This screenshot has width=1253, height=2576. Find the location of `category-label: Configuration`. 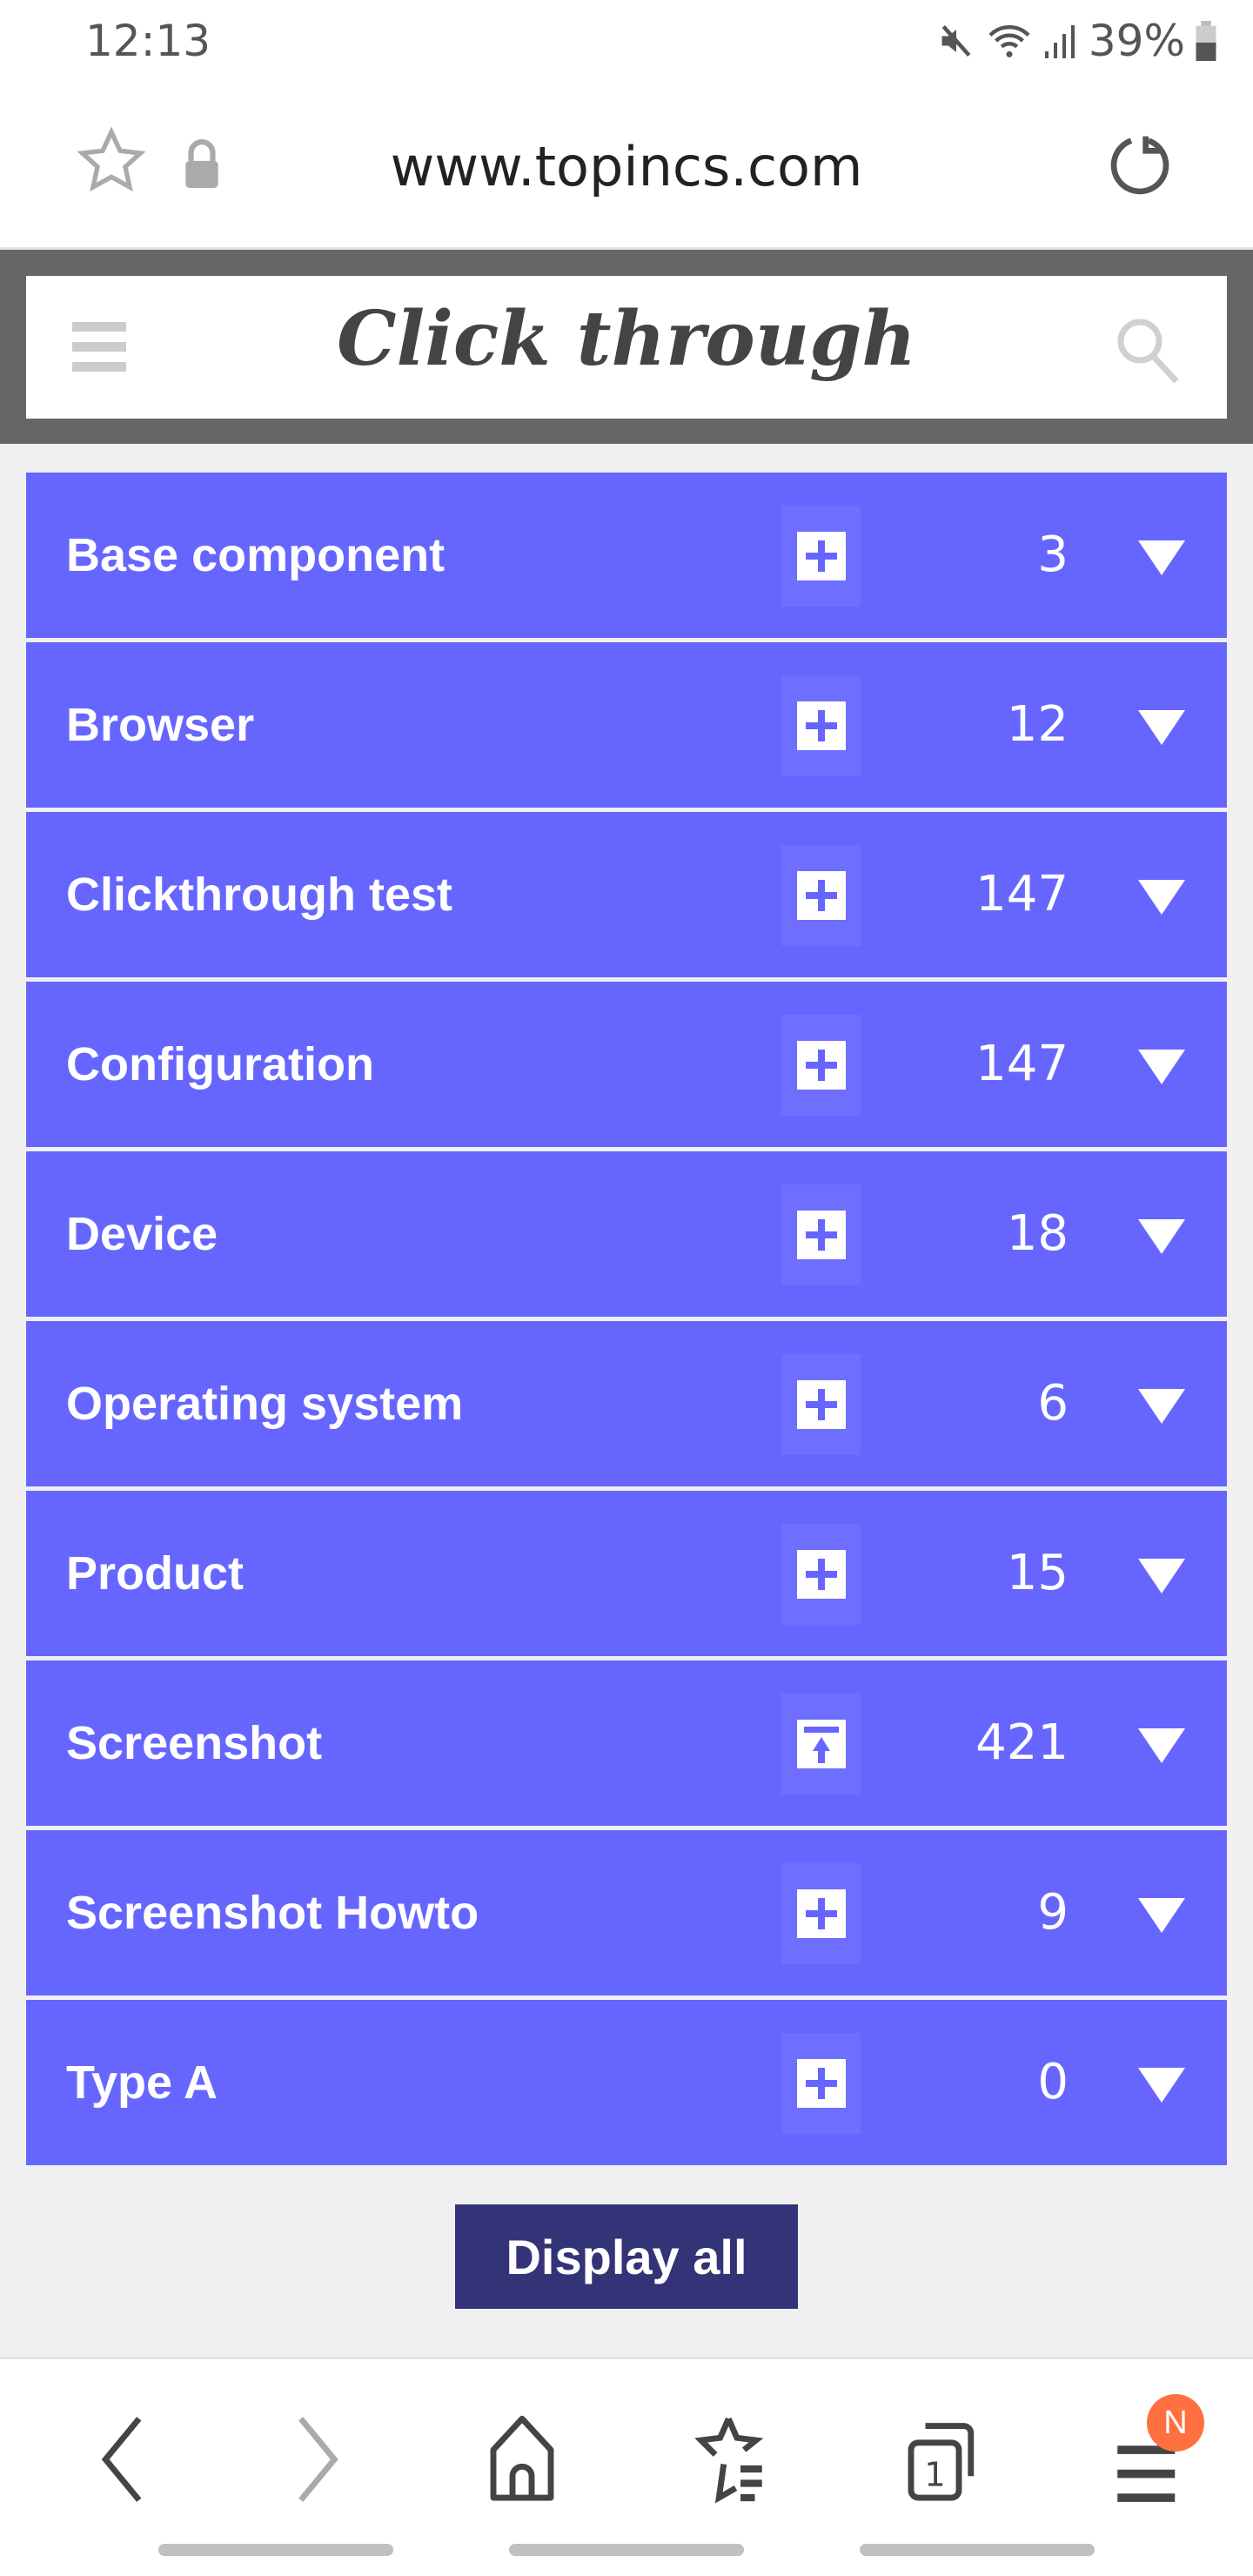

category-label: Configuration is located at coordinates (220, 1064).